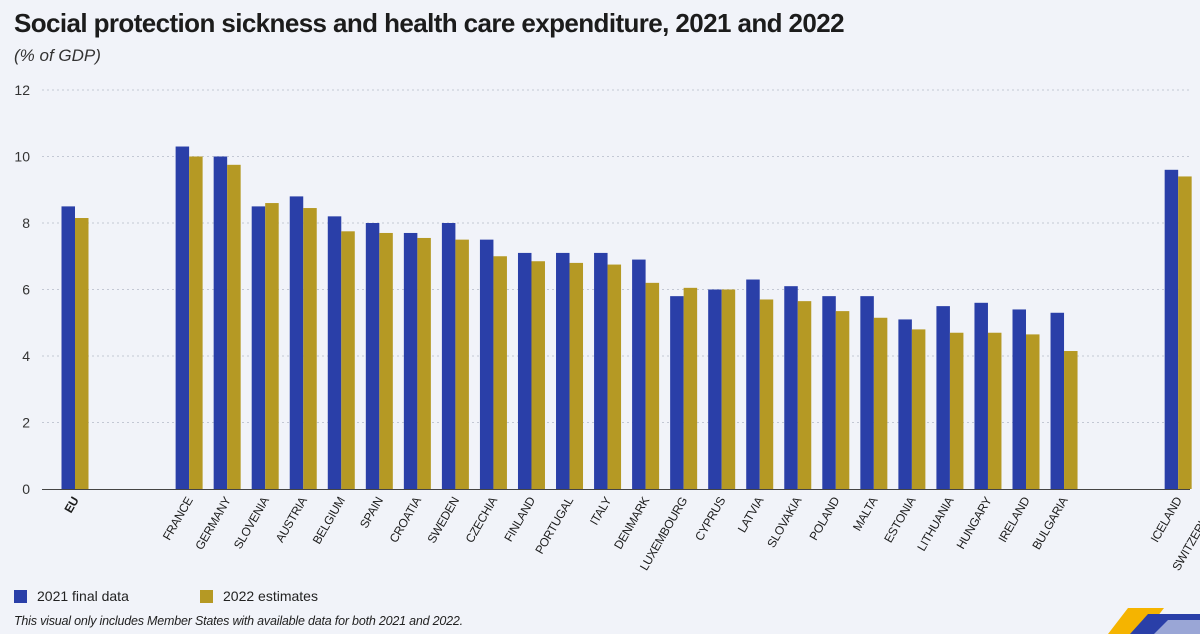 The image size is (1200, 634). I want to click on y-tick-label: 8, so click(26, 223).